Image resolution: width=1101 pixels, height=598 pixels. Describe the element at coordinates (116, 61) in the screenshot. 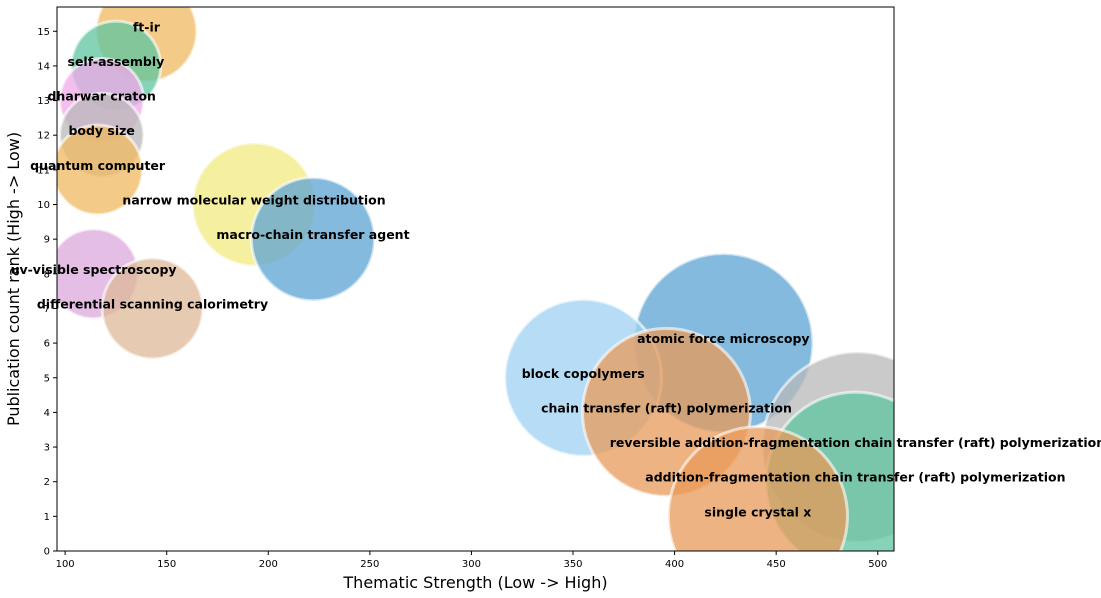

I see `bubble-label-self-assembly: self-assembly` at that location.